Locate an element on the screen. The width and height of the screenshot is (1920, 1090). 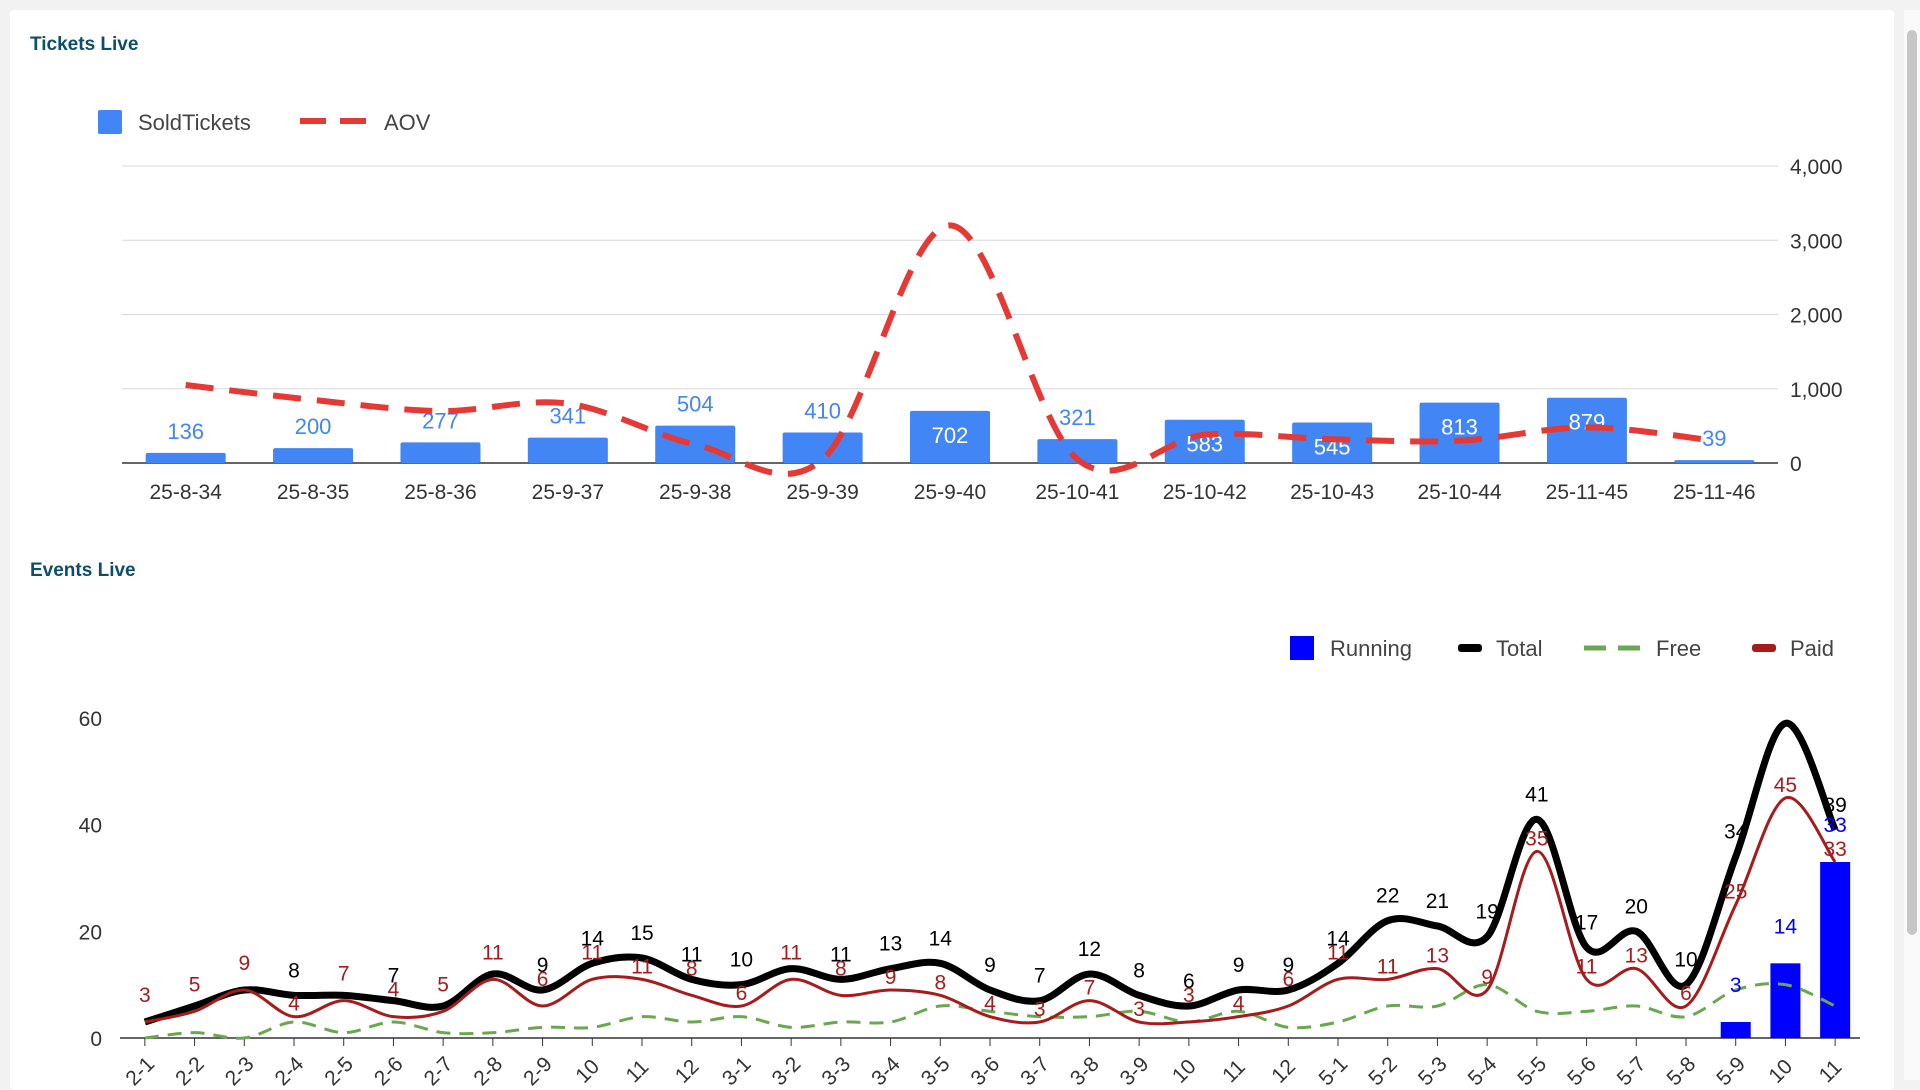
total-value-label: 15 is located at coordinates (641, 933).